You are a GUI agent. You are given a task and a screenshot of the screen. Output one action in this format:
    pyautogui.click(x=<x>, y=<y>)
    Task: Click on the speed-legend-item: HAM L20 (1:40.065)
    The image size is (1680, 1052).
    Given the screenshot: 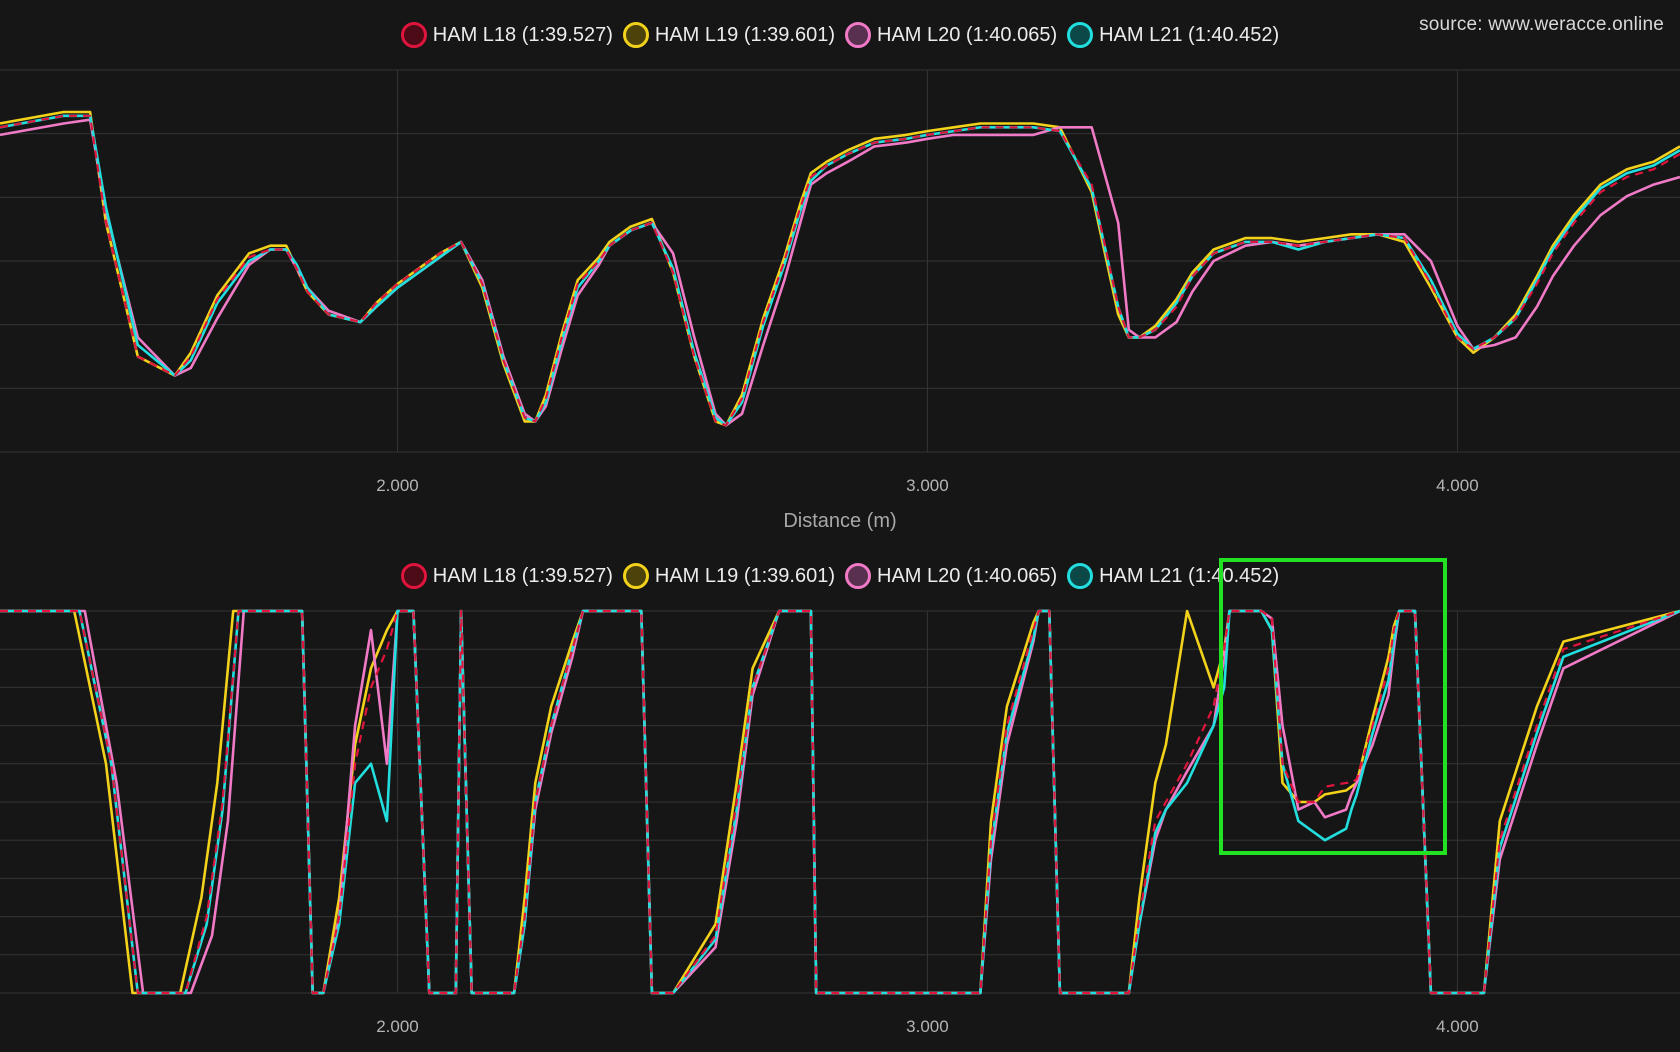 What is the action you would take?
    pyautogui.click(x=951, y=35)
    